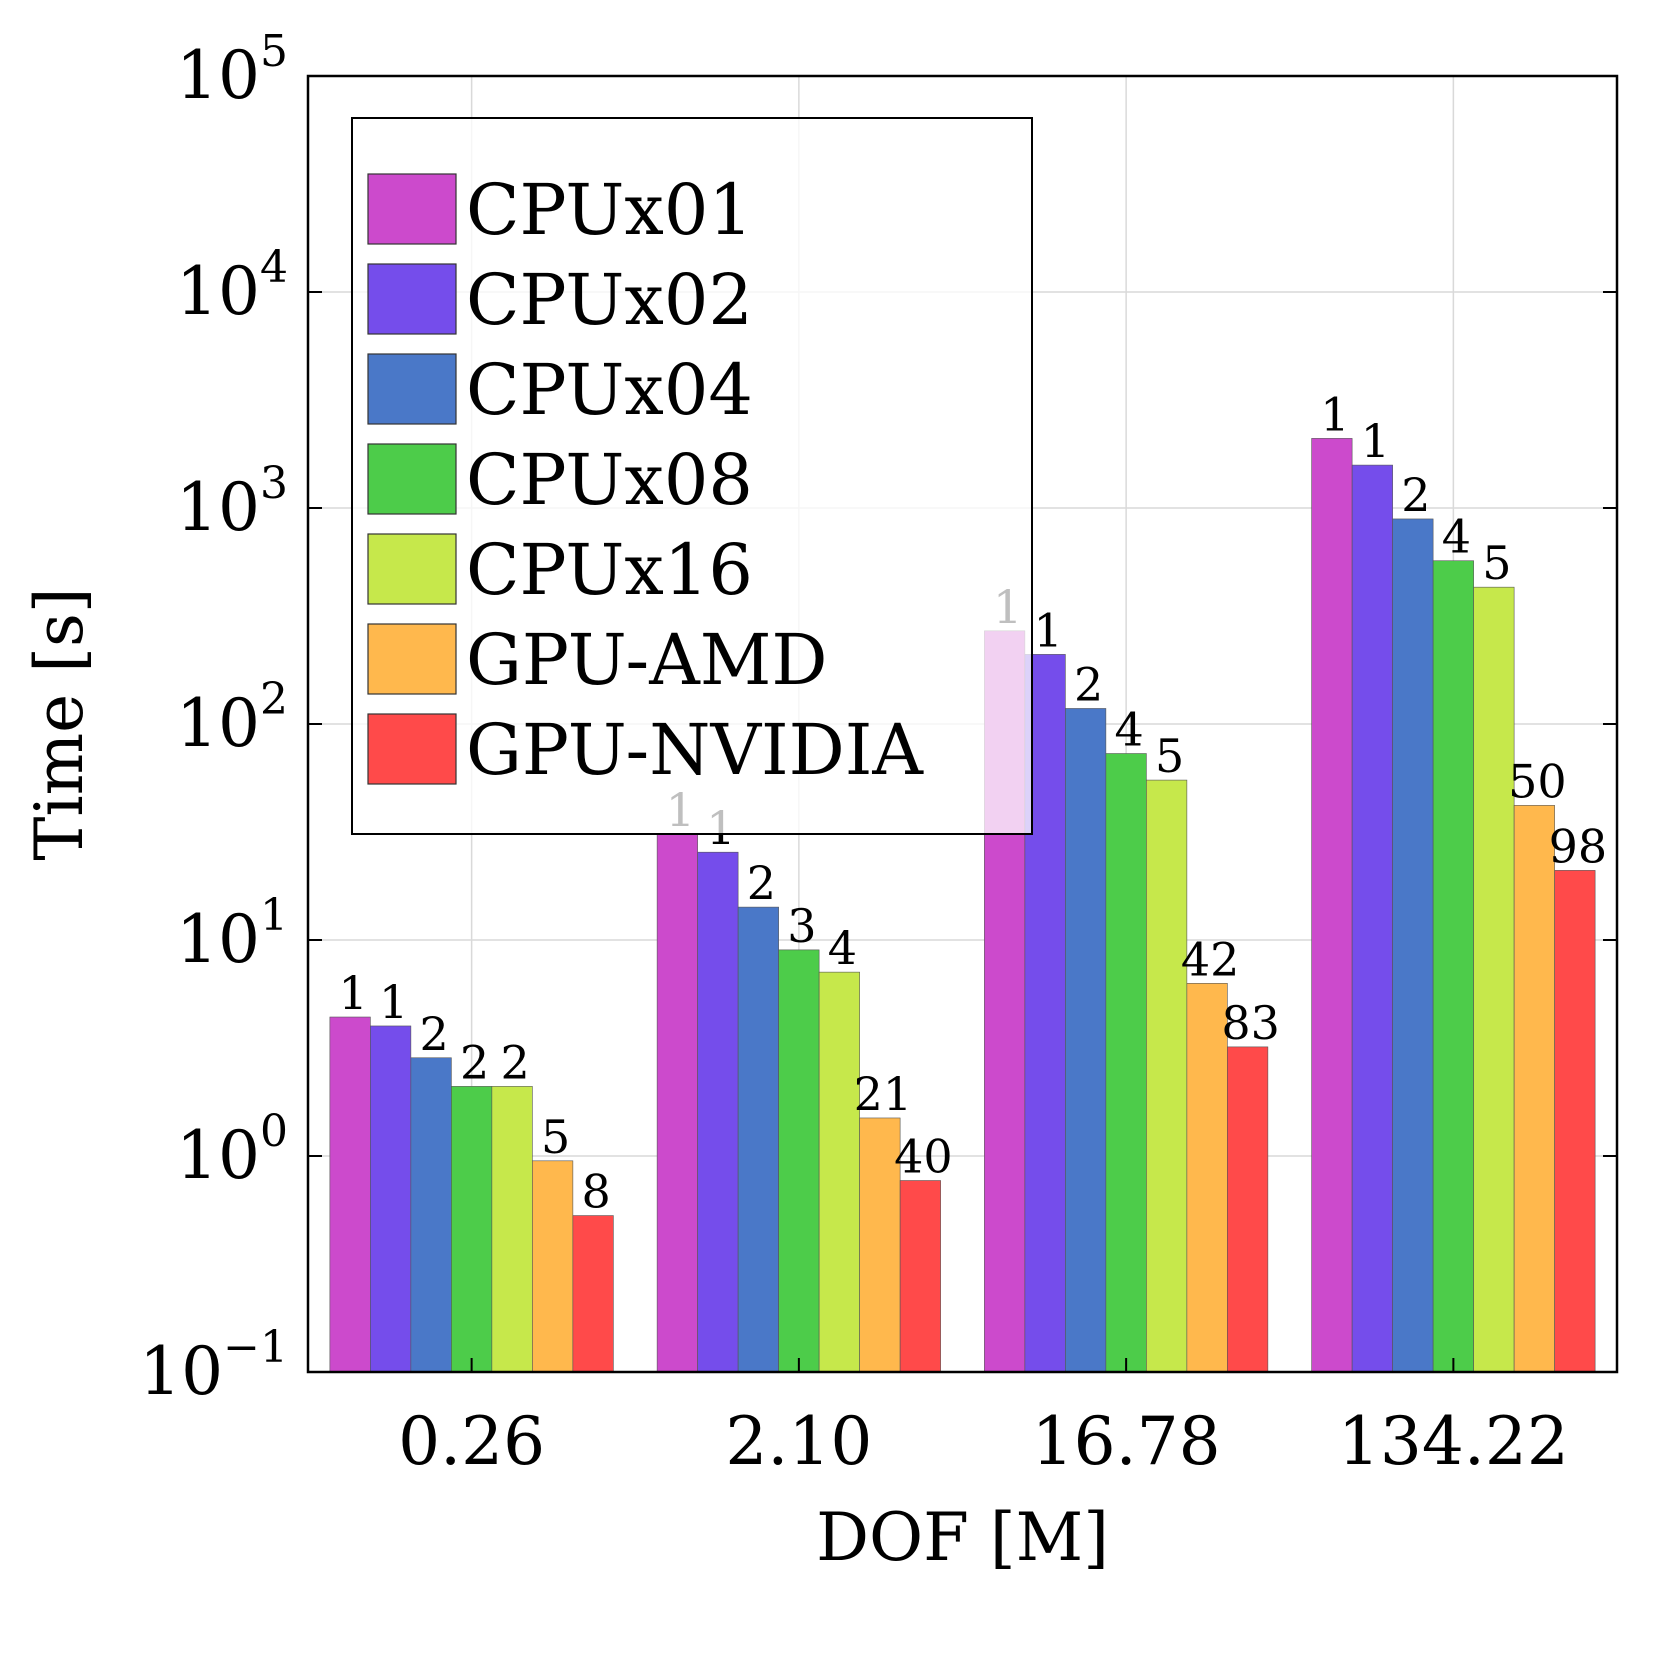  Describe the element at coordinates (232, 502) in the screenshot. I see `y-tick-label: 10³` at that location.